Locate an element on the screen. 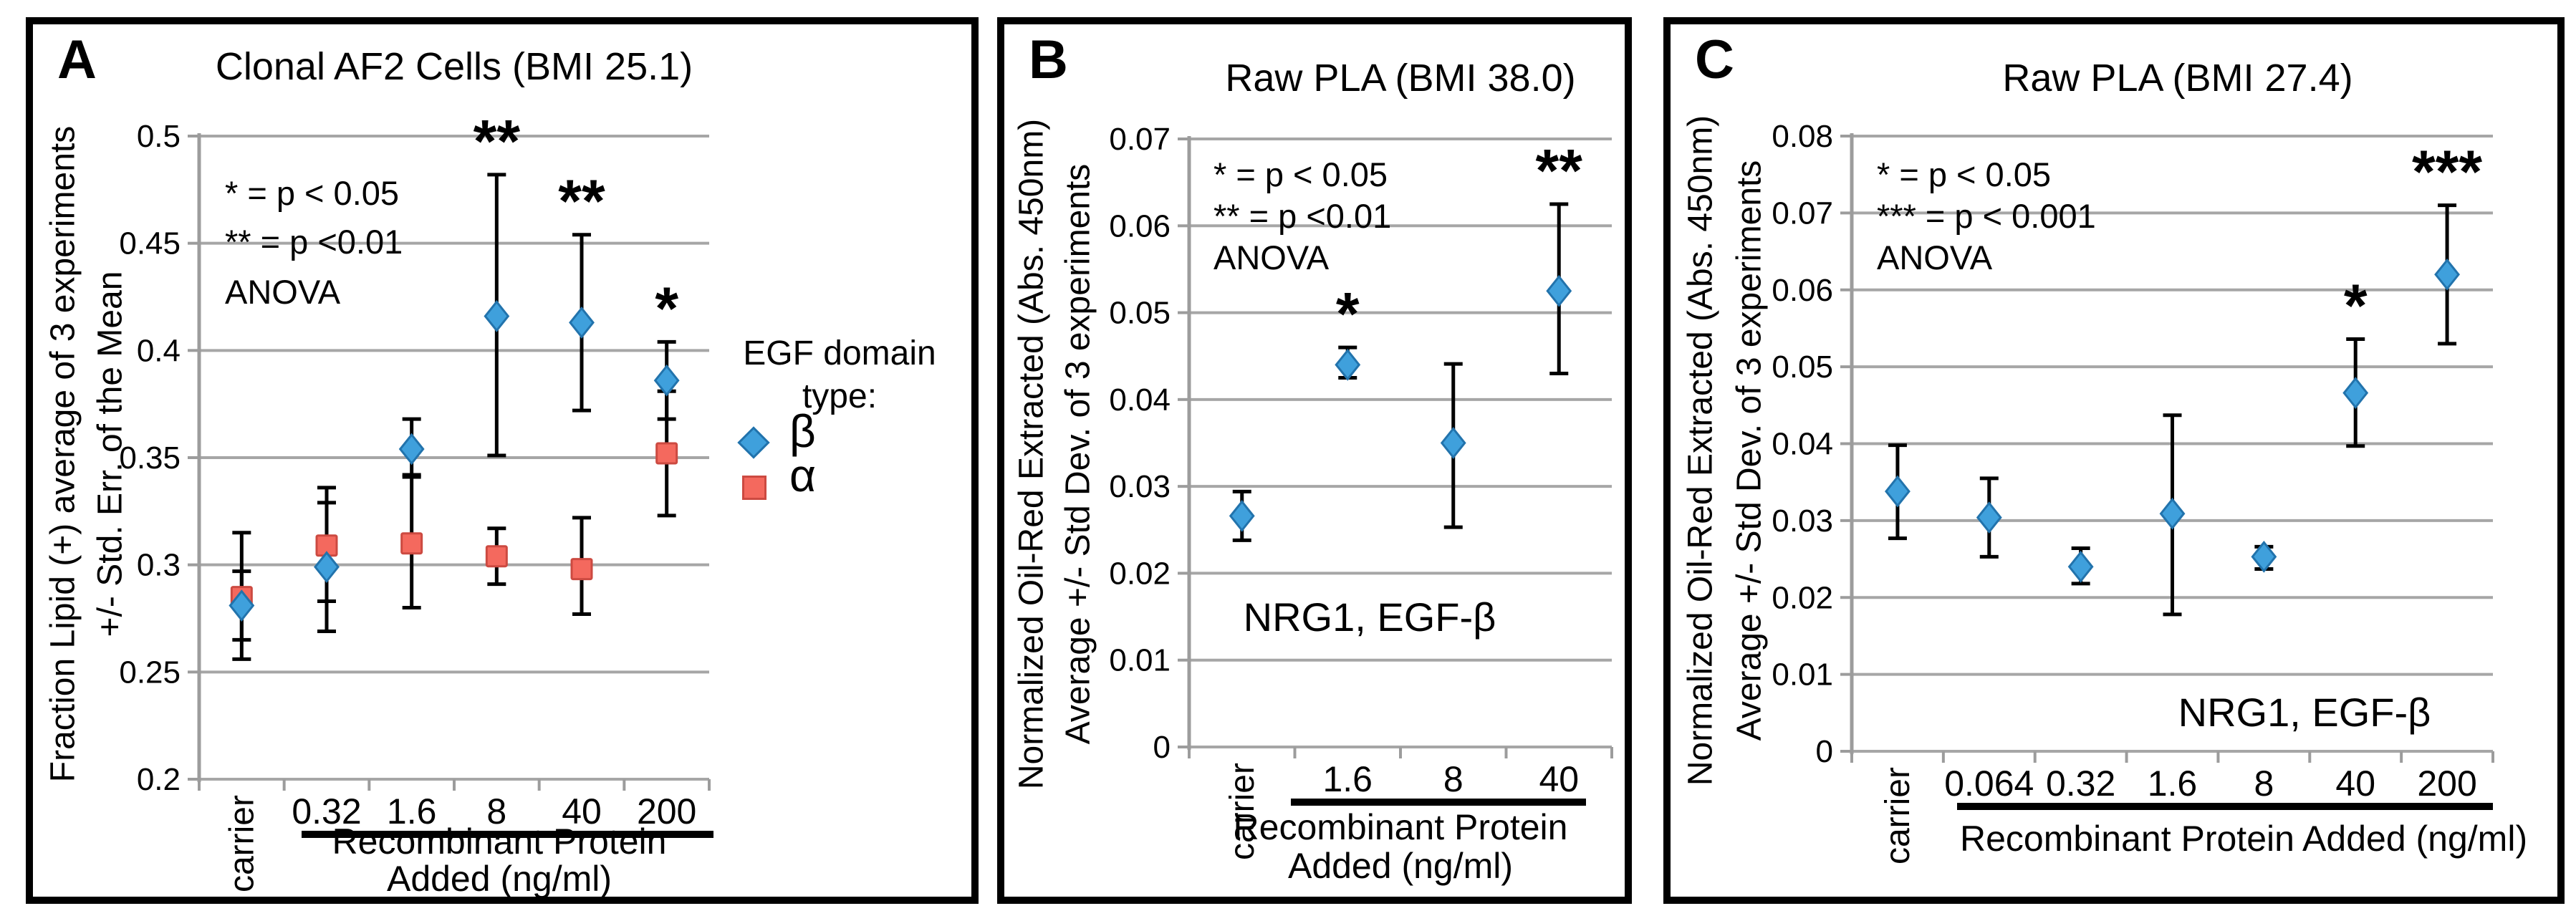 This screenshot has height=916, width=2576. panel-a-anova-note: ANOVA is located at coordinates (283, 292).